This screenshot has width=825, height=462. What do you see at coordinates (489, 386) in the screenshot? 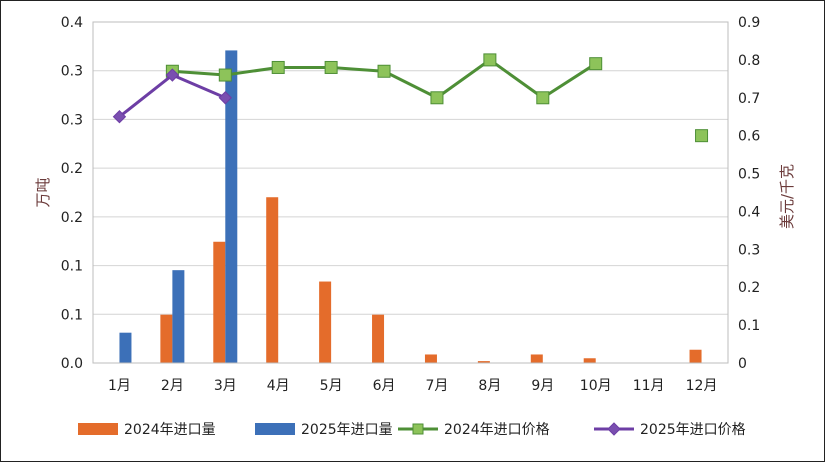
I see `x-tick-label: 8月` at bounding box center [489, 386].